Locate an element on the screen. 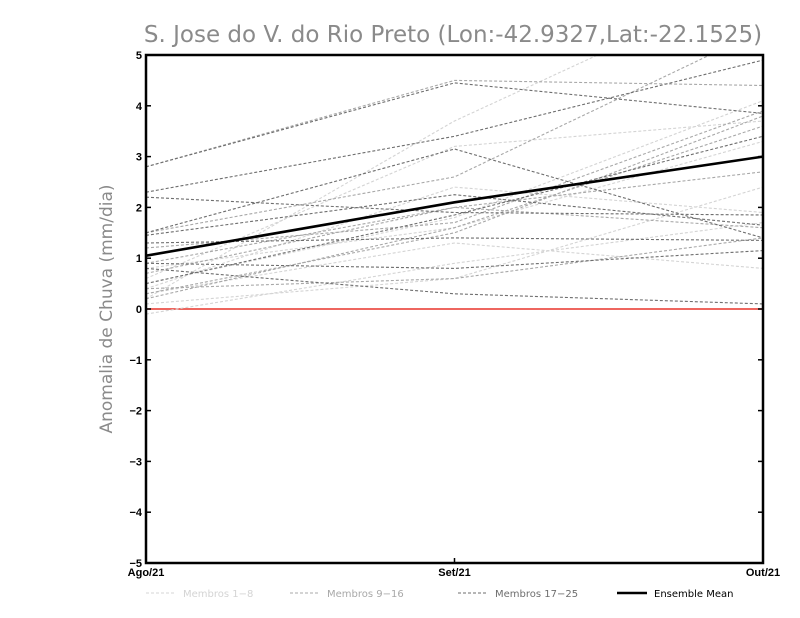  ensemble-mean-line is located at coordinates (454, 206).